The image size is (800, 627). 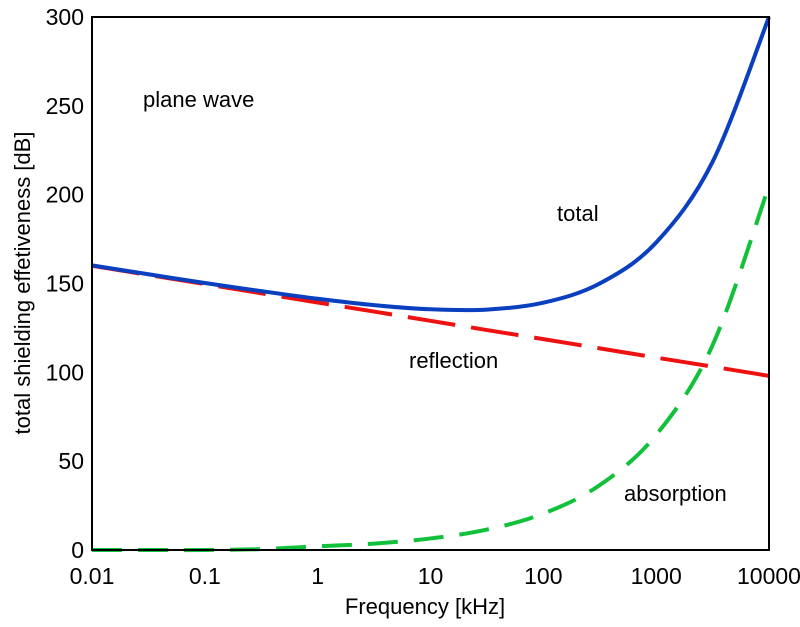 I want to click on y-tick-label: 0, so click(x=77, y=550).